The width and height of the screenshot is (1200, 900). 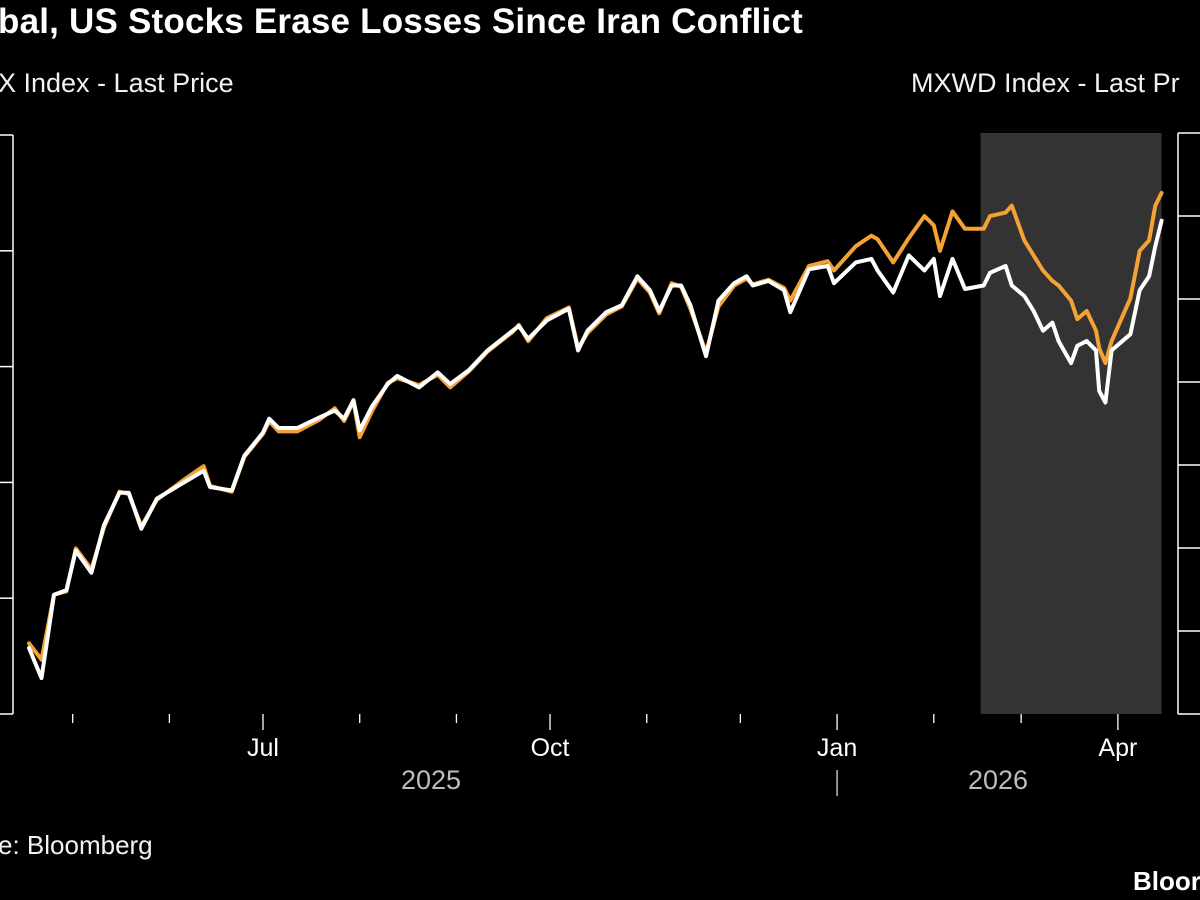 What do you see at coordinates (431, 780) in the screenshot?
I see `year-label: 2025` at bounding box center [431, 780].